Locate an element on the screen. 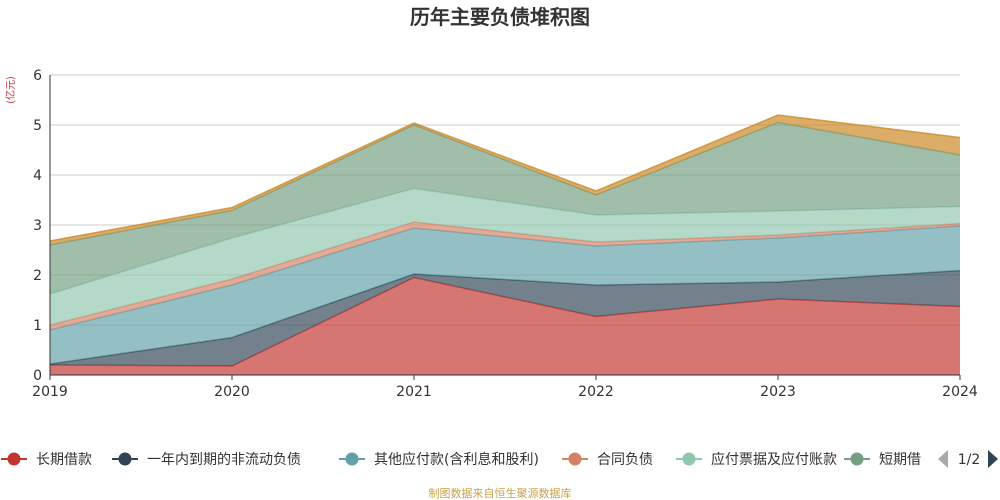 The image size is (1000, 500). x-tick-label: 2022 is located at coordinates (596, 392).